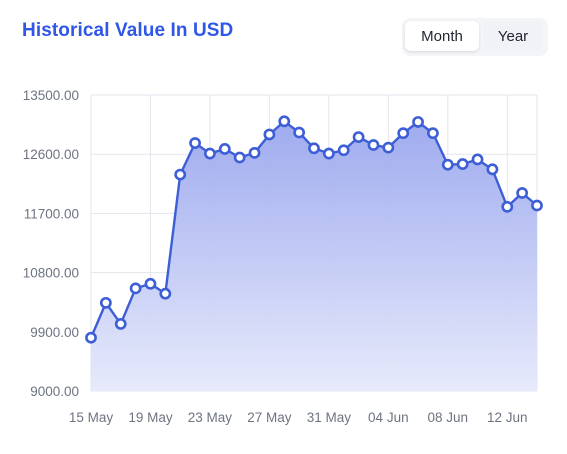  What do you see at coordinates (51, 95) in the screenshot?
I see `y-tick-label: 13500.00` at bounding box center [51, 95].